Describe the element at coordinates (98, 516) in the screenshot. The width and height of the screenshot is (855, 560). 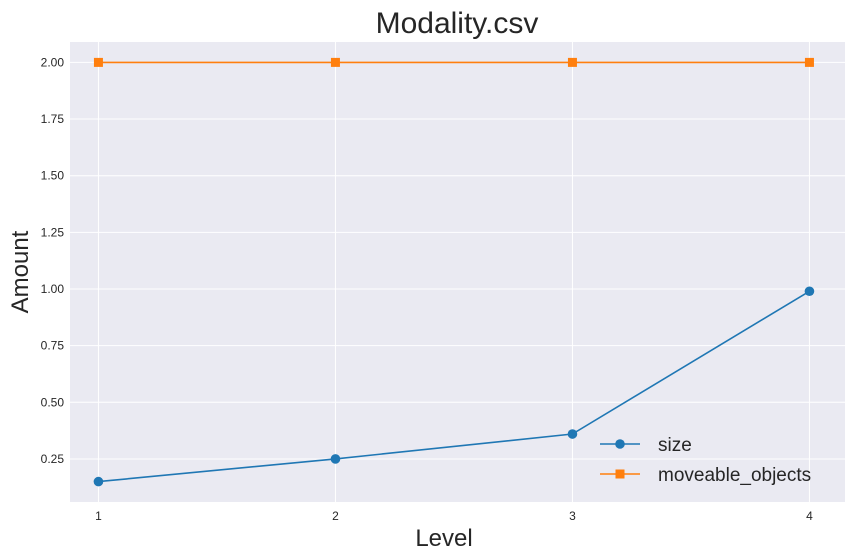
I see `x-tick-label: 1` at that location.